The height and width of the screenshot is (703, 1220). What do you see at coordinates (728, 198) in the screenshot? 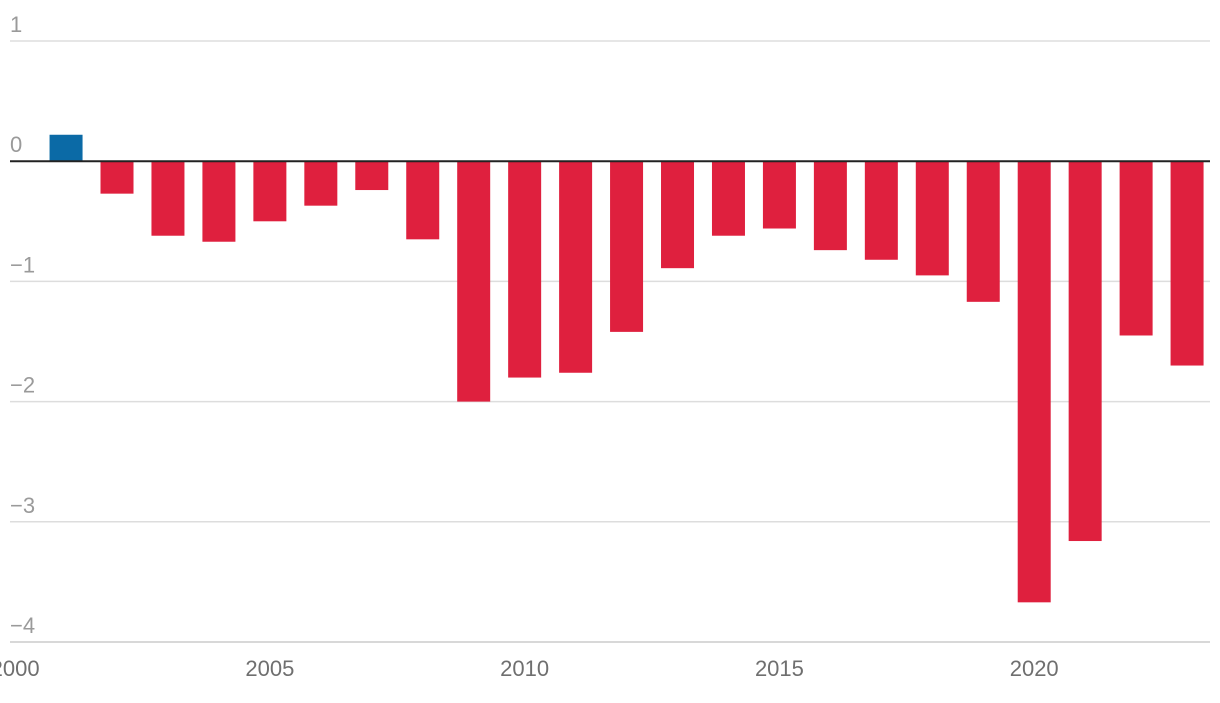
I see `bar-2014` at bounding box center [728, 198].